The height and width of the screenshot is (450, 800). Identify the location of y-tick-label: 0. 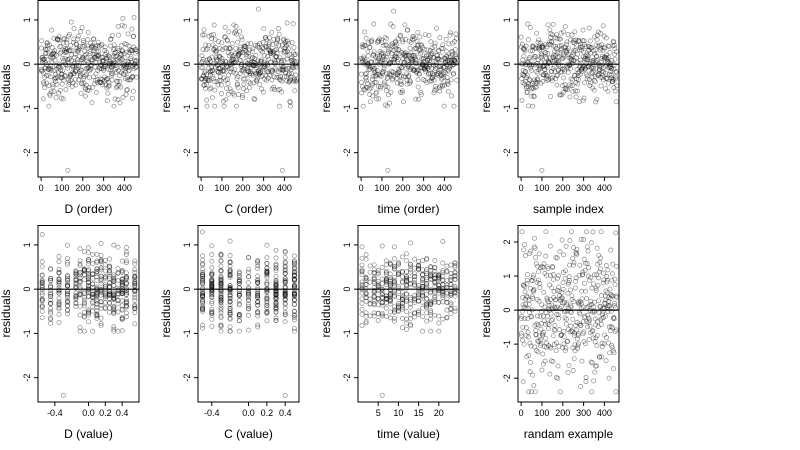
(187, 289).